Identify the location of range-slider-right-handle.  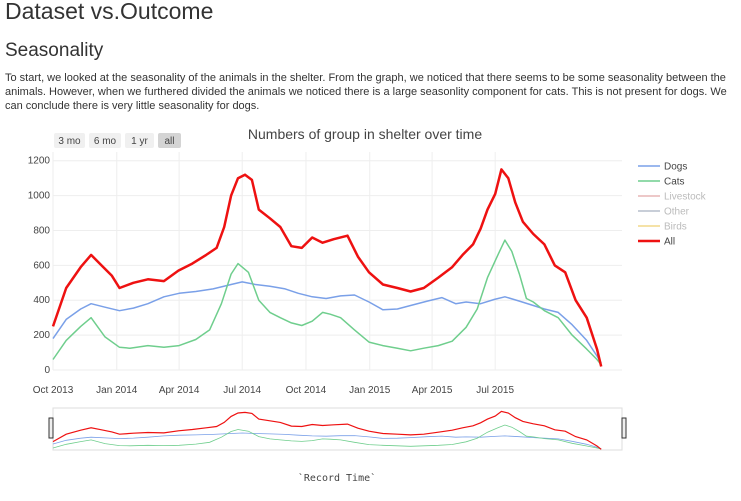
(624, 428).